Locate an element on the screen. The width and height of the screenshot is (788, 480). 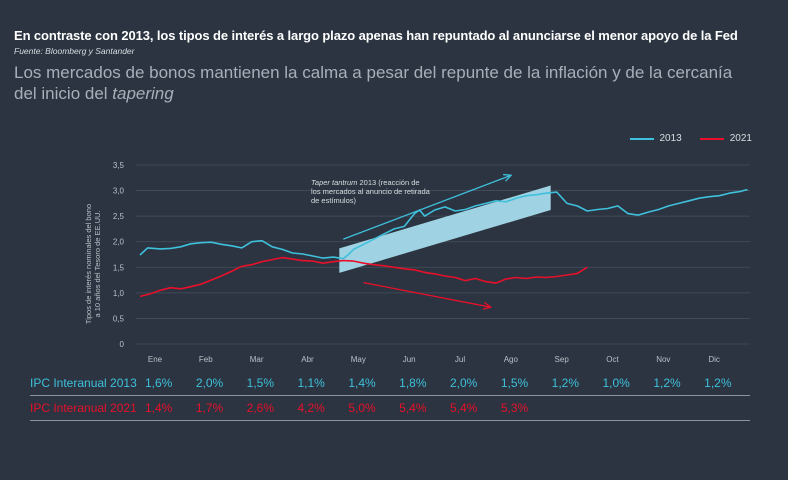
taper-tantrum-band is located at coordinates (445, 229).